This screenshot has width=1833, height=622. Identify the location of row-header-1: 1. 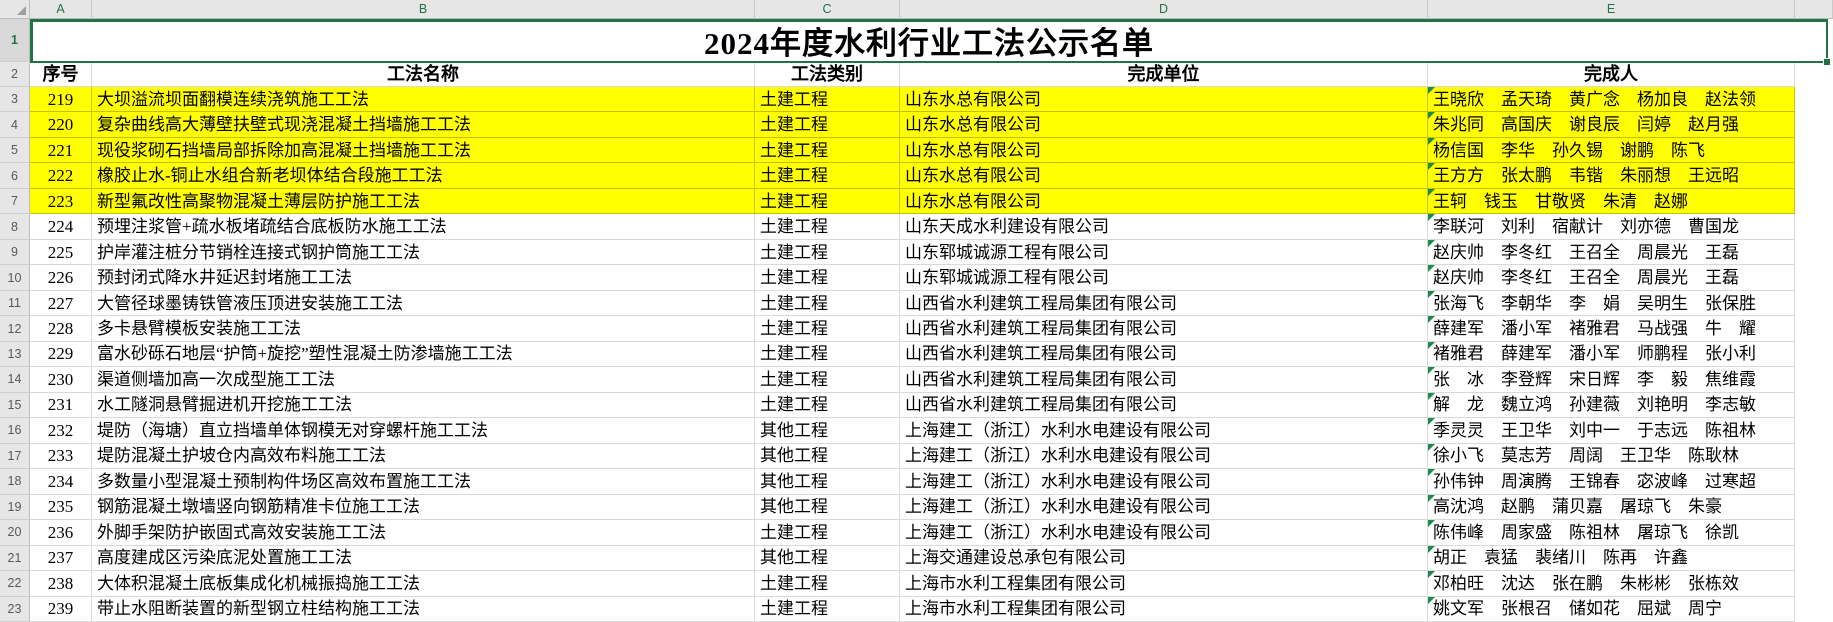
(15, 40).